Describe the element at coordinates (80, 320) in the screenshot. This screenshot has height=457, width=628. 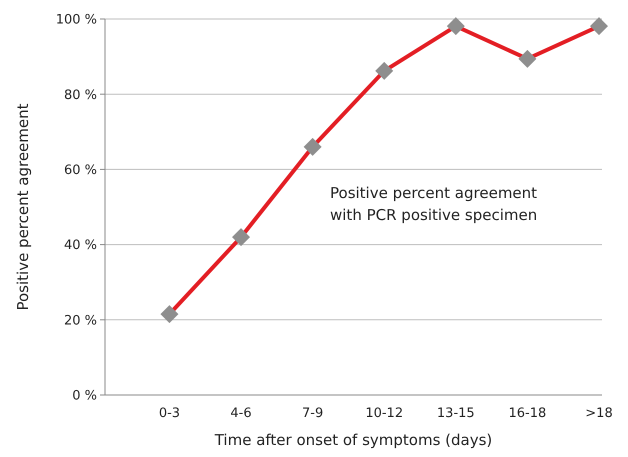
I see `y-tick-label: 20 %` at that location.